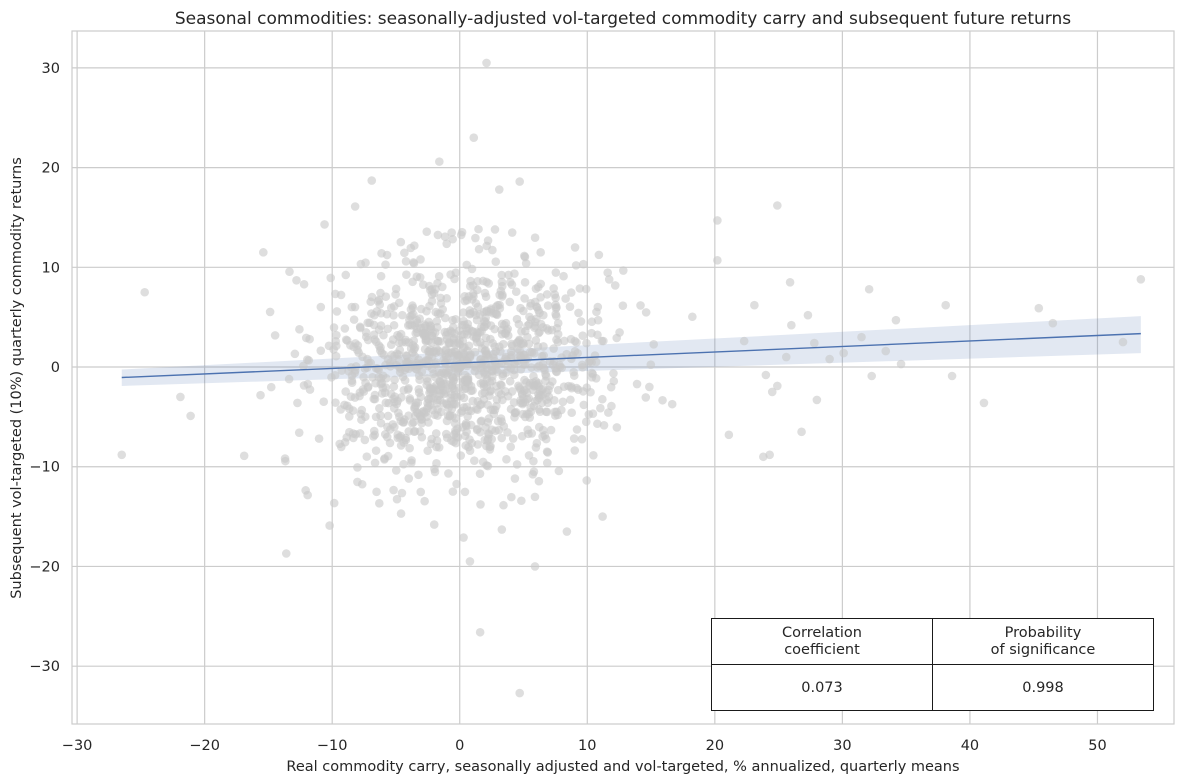 This screenshot has height=784, width=1184. I want to click on y-tick-label: −10, so click(44, 468).